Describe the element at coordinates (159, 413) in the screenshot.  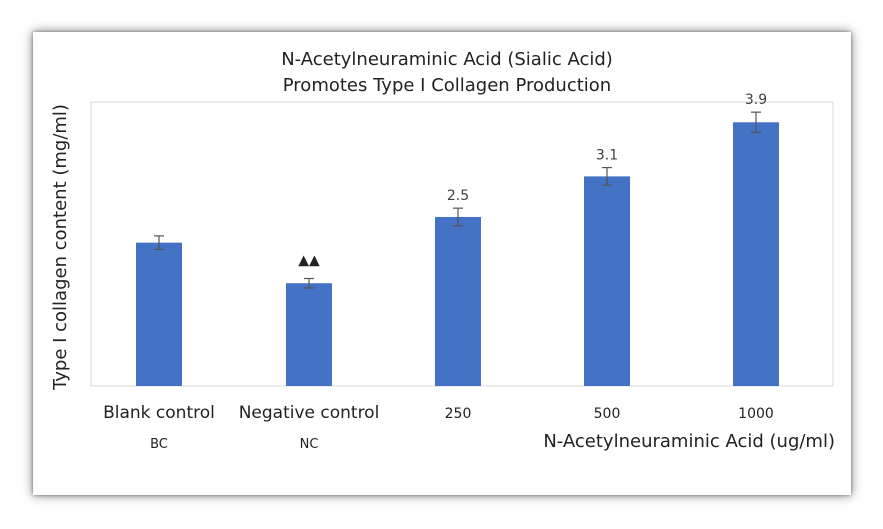
I see `category-label-0: Blank control` at that location.